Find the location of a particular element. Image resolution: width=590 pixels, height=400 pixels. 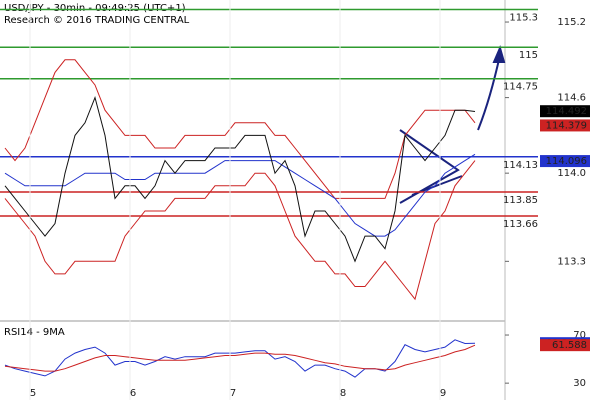

price-tag-label: 114.492 is located at coordinates (566, 111).